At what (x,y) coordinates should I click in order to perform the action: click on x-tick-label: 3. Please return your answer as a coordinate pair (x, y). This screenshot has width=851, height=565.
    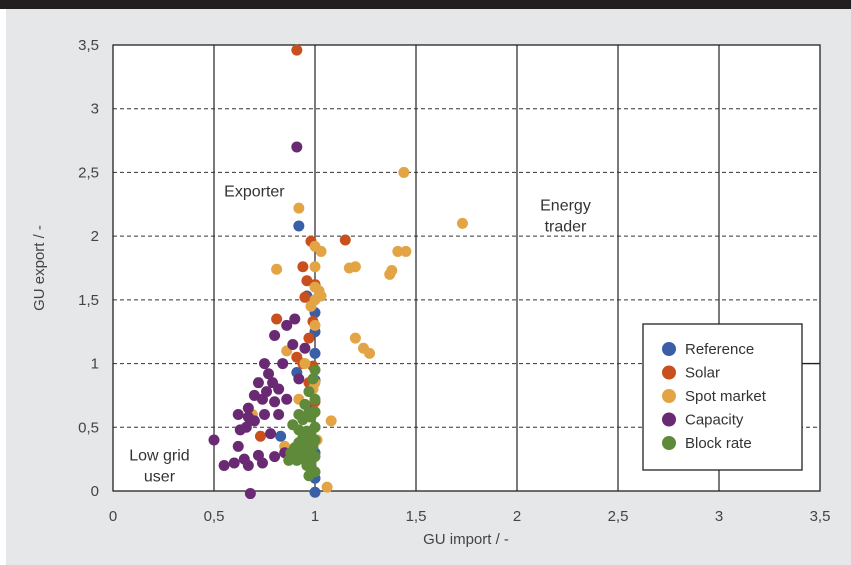
    Looking at the image, I should click on (719, 516).